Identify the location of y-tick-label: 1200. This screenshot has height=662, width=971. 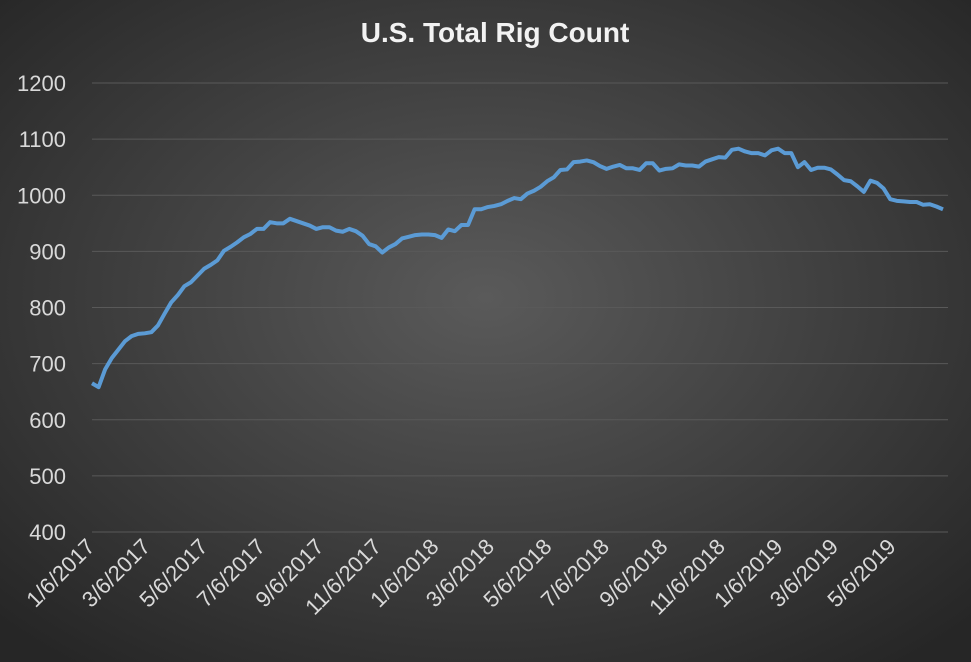
(41, 83).